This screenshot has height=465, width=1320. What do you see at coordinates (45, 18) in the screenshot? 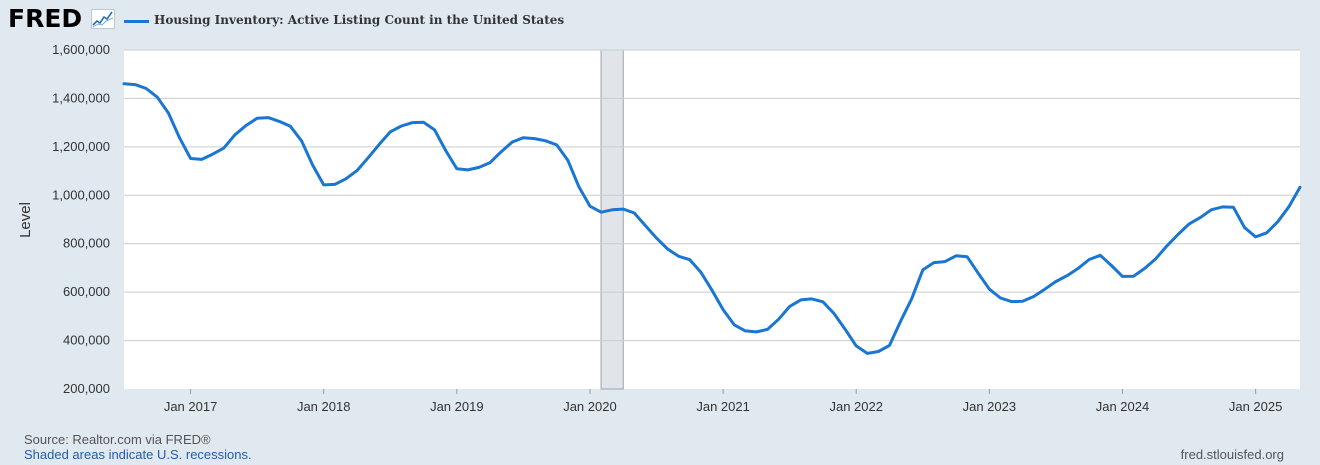
I see `fred-logo: FRED` at bounding box center [45, 18].